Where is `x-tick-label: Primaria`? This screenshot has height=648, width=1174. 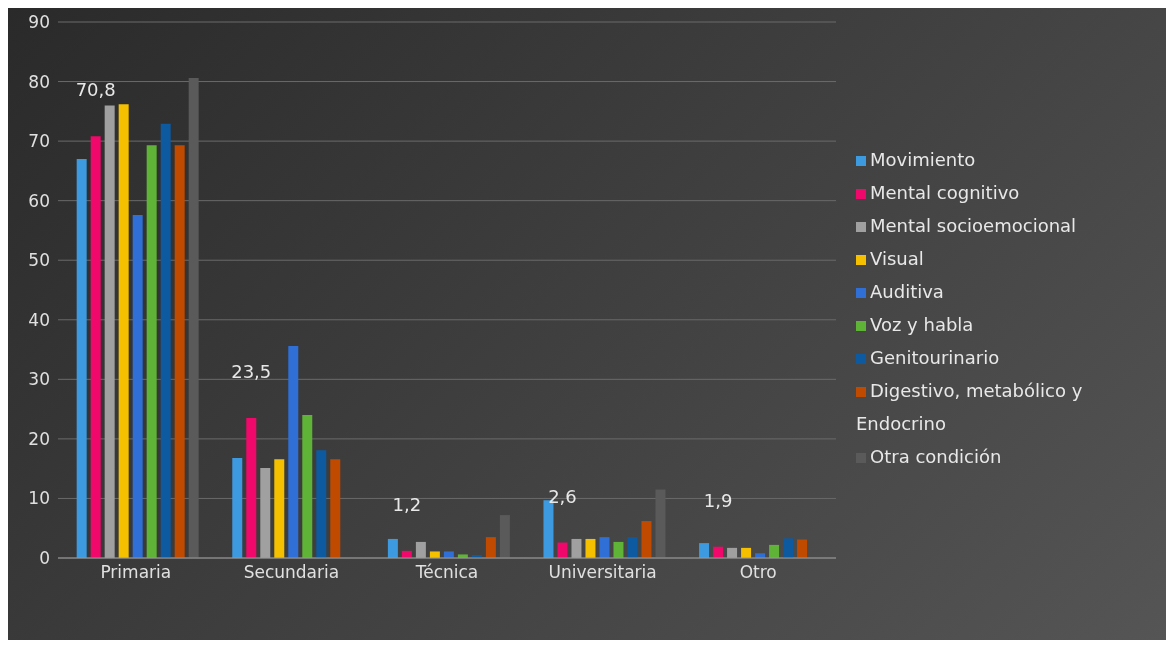 x-tick-label: Primaria is located at coordinates (136, 572).